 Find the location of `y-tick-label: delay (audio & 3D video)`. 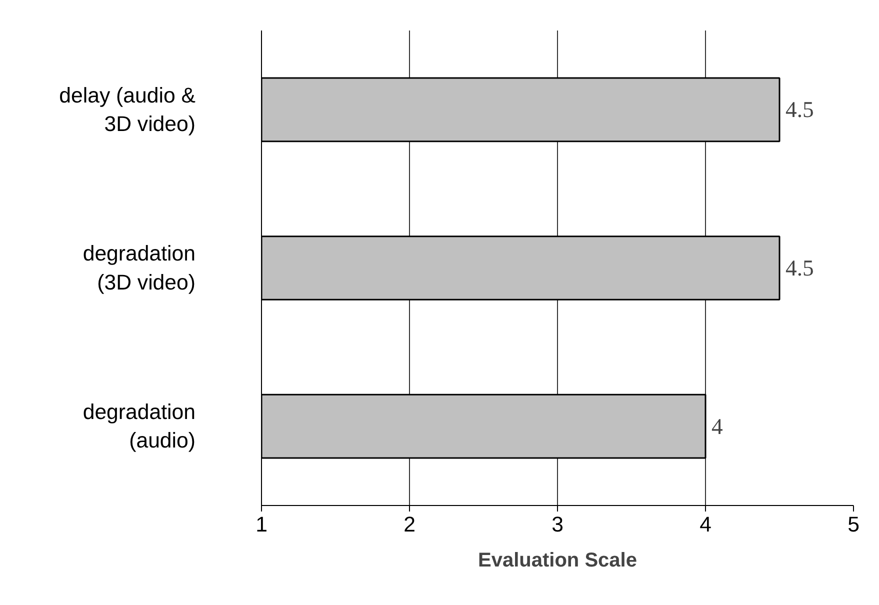

y-tick-label: delay (audio & 3D video) is located at coordinates (127, 109).